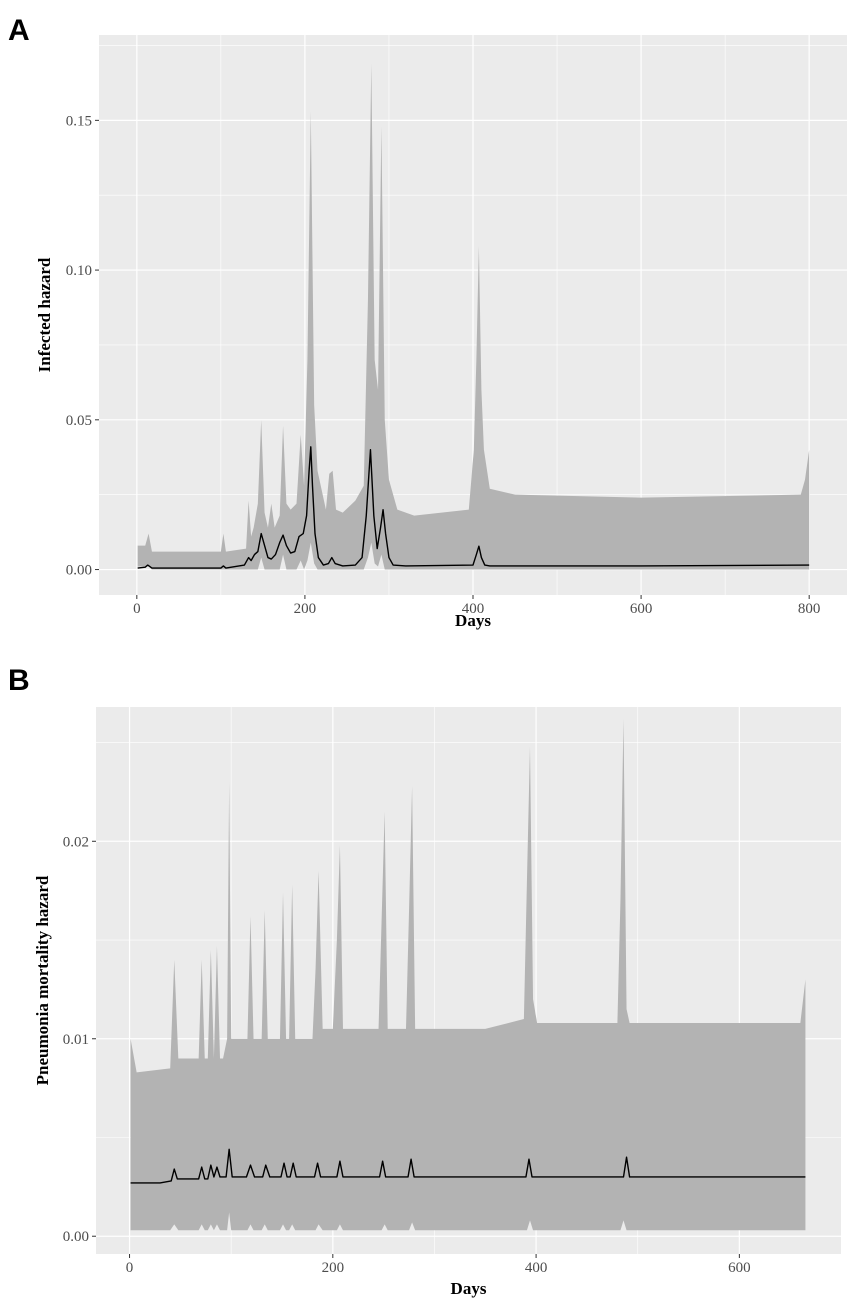  What do you see at coordinates (76, 1040) in the screenshot?
I see `y-tick-label: 0.01` at bounding box center [76, 1040].